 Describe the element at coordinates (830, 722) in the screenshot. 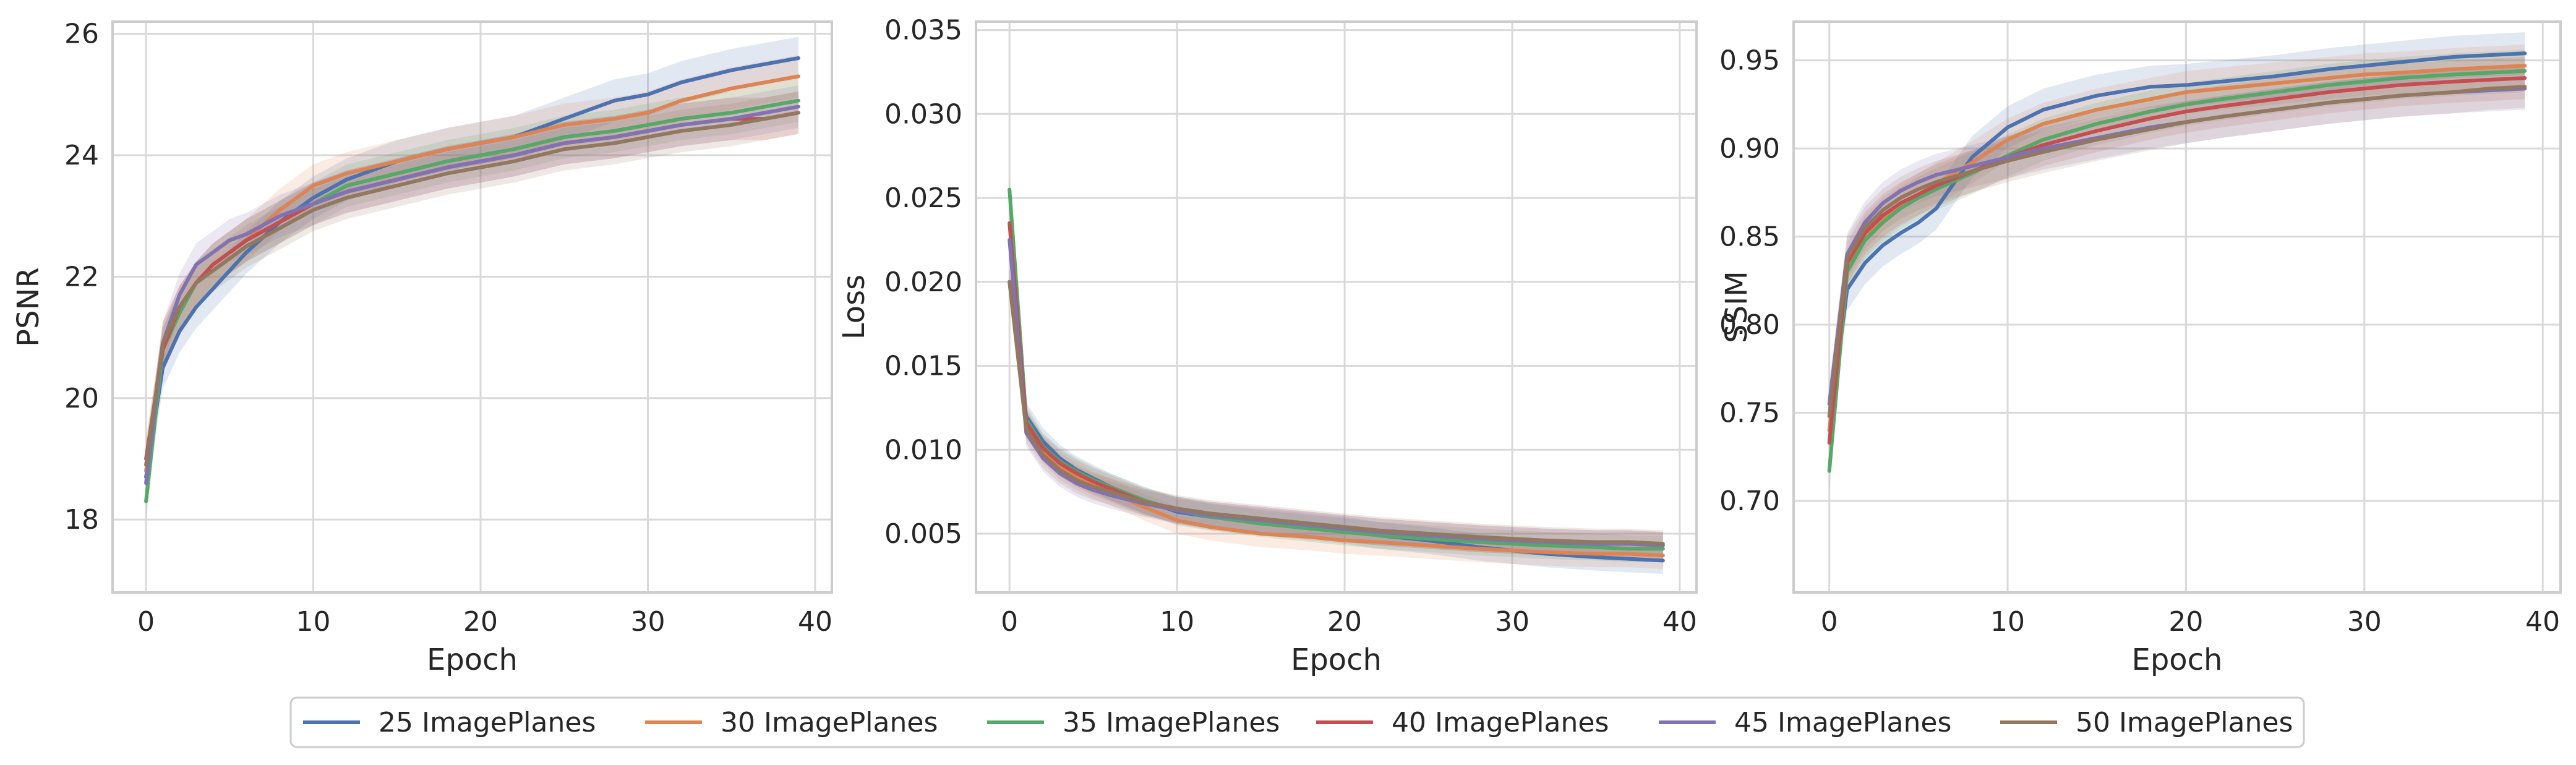

I see `legend-label: 30 ImagePlanes` at that location.